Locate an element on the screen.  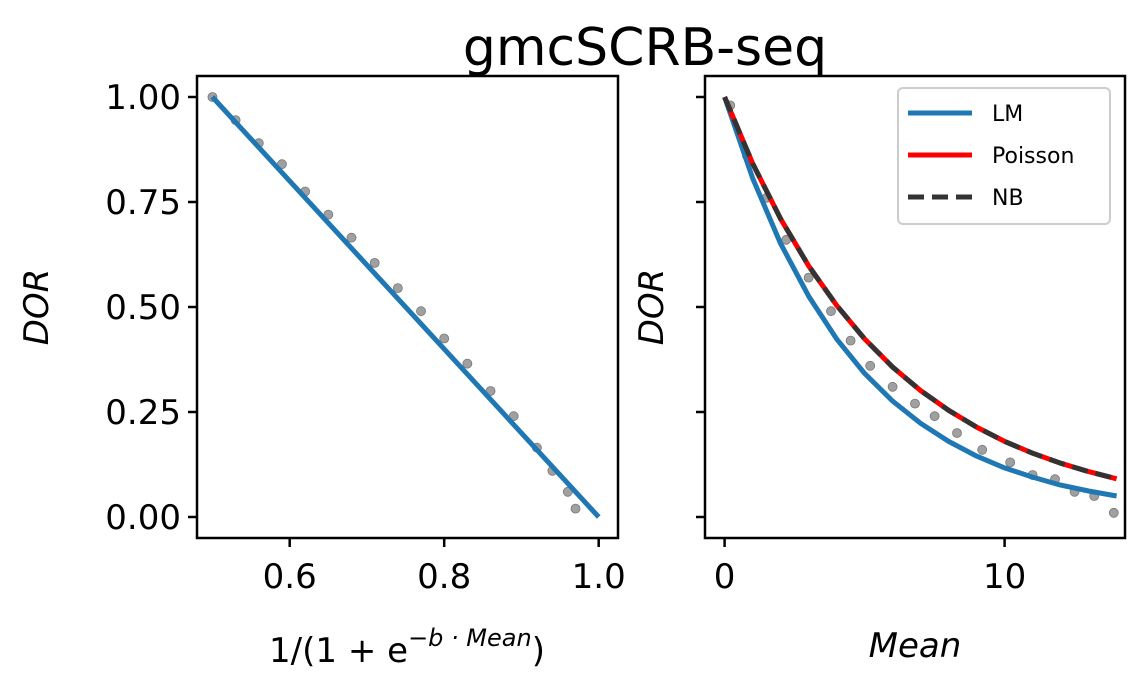
left-x-axis-label: 1/(1 + e−b · Mean) is located at coordinates (407, 647).